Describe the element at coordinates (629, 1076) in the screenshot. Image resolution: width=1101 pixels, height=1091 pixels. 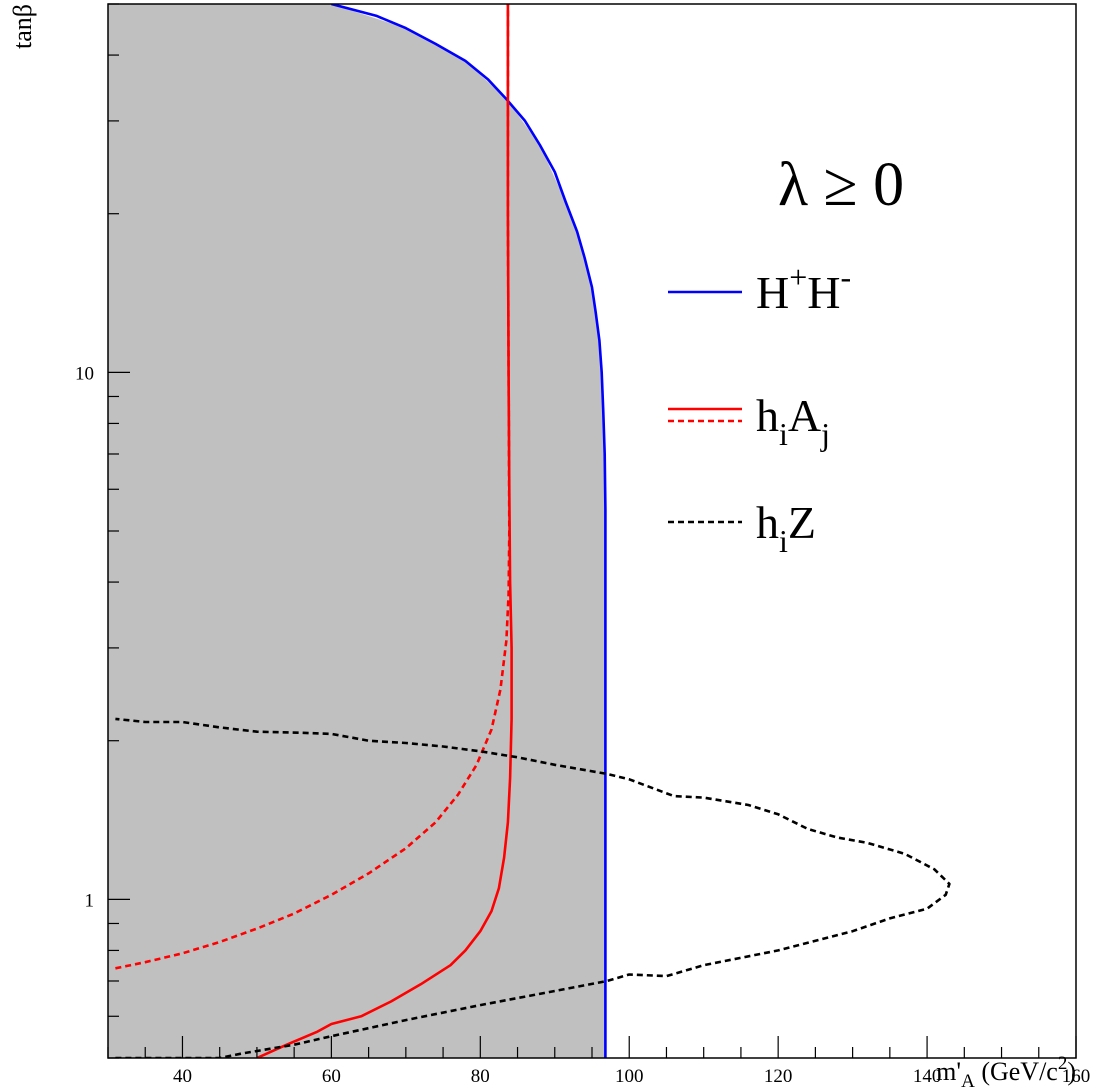
I see `x-tick-label: 100` at that location.